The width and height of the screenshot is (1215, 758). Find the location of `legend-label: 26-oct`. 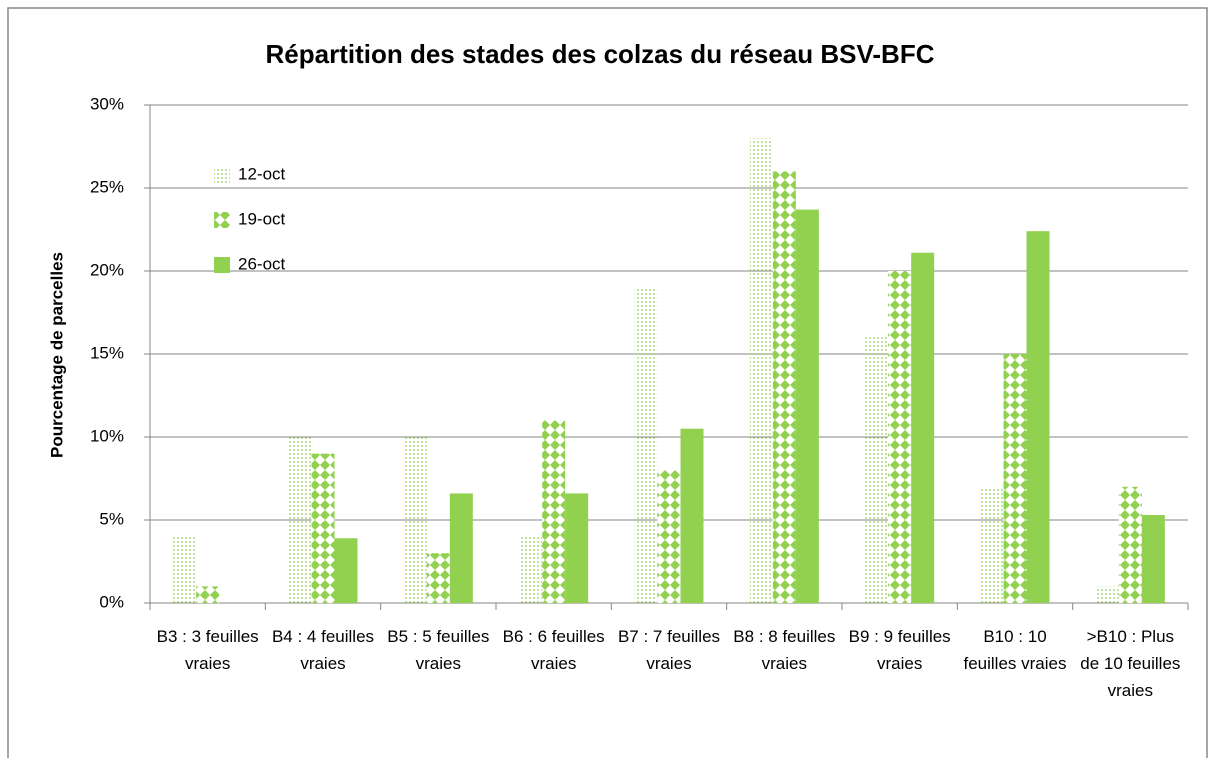

legend-label: 26-oct is located at coordinates (262, 263).